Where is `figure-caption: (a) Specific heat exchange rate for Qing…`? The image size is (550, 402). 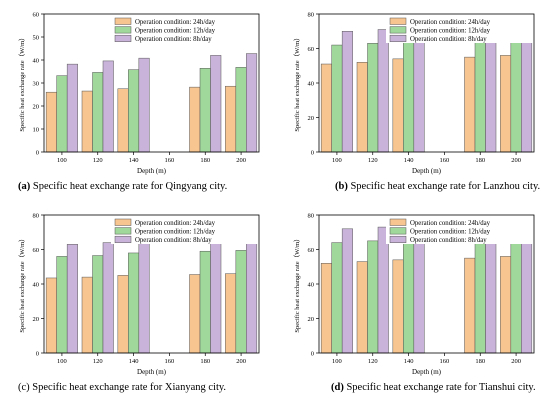
figure-caption: (a) Specific heat exchange rate for Qing… is located at coordinates (122, 186).